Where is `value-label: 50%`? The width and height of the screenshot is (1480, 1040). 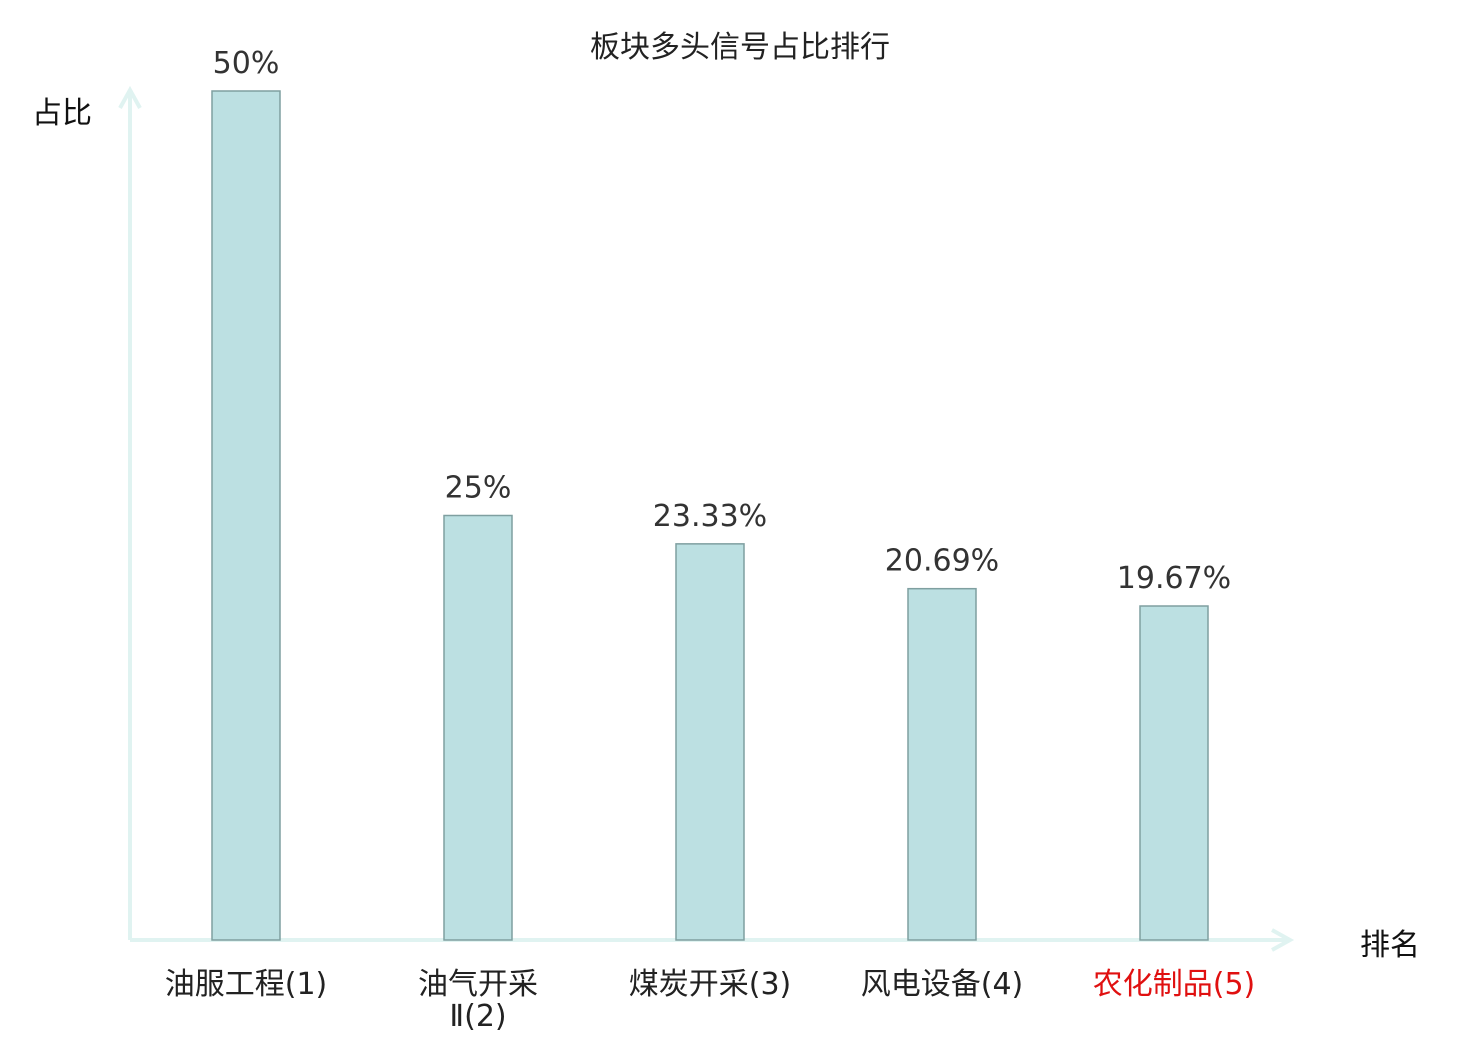 value-label: 50% is located at coordinates (246, 63).